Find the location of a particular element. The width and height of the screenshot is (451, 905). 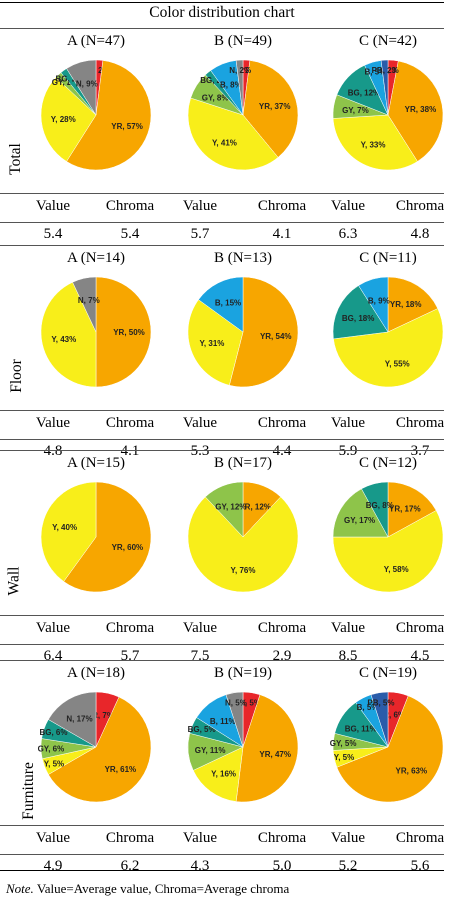

pie-chart: YR, 18% Y, 55% BG, 18% B, 9% is located at coordinates (388, 332).